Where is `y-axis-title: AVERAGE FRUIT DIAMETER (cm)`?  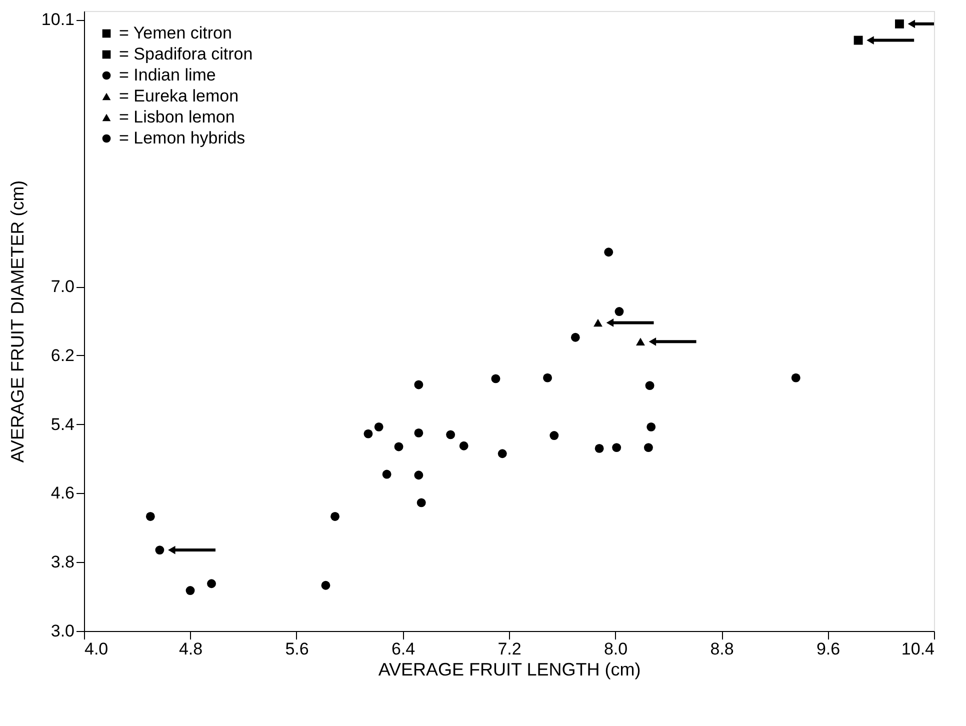 y-axis-title: AVERAGE FRUIT DIAMETER (cm) is located at coordinates (17, 321).